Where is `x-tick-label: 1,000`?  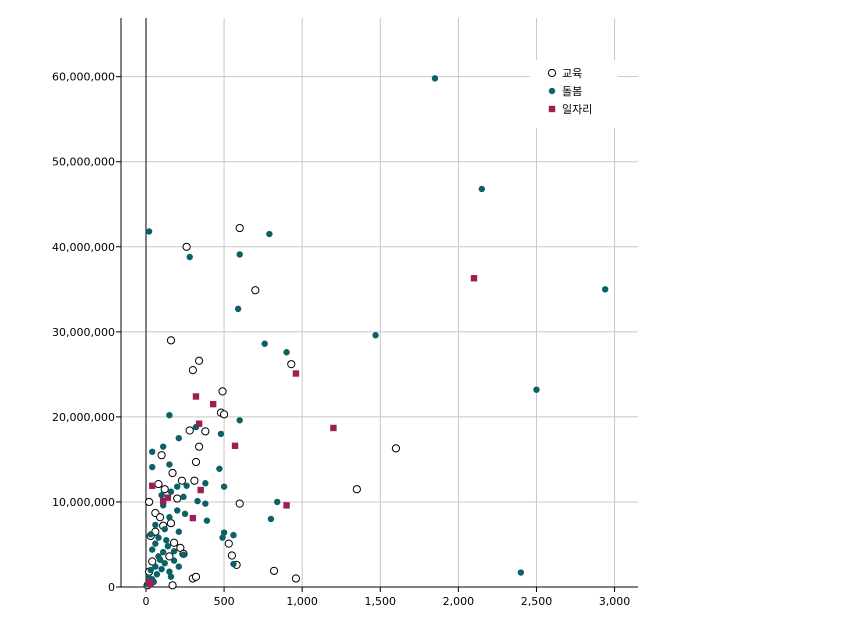 x-tick-label: 1,000 is located at coordinates (302, 601).